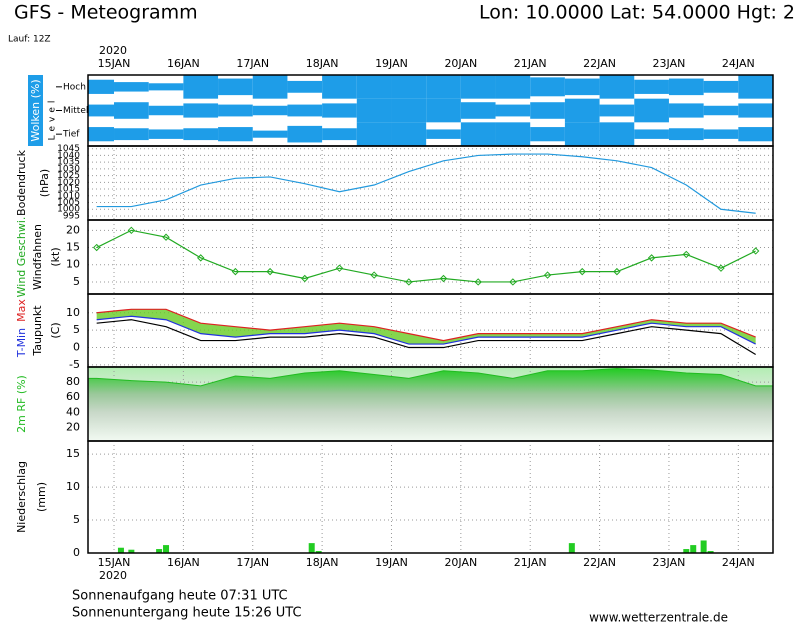 Image resolution: width=800 pixels, height=625 pixels. Describe the element at coordinates (21, 310) in the screenshot. I see `axis-label: Max` at that location.